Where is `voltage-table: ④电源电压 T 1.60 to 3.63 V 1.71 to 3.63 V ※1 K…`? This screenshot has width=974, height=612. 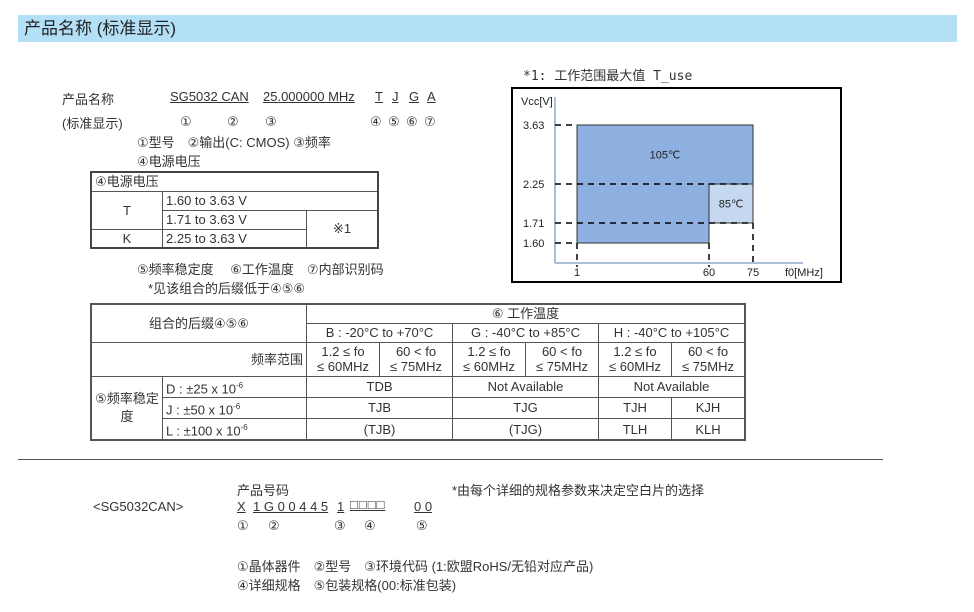 voltage-table: ④电源电压 T 1.60 to 3.63 V 1.71 to 3.63 V ※1 K… is located at coordinates (234, 210).